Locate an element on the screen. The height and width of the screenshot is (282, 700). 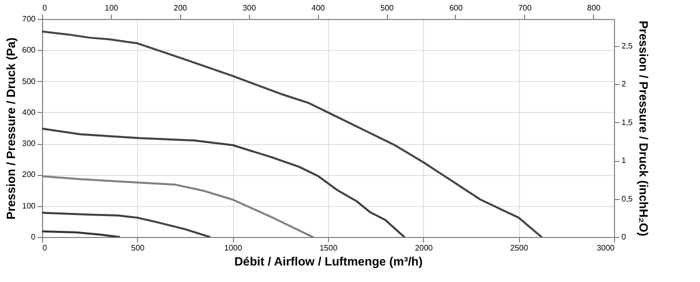
x2-tick-label: 700 is located at coordinates (525, 8).